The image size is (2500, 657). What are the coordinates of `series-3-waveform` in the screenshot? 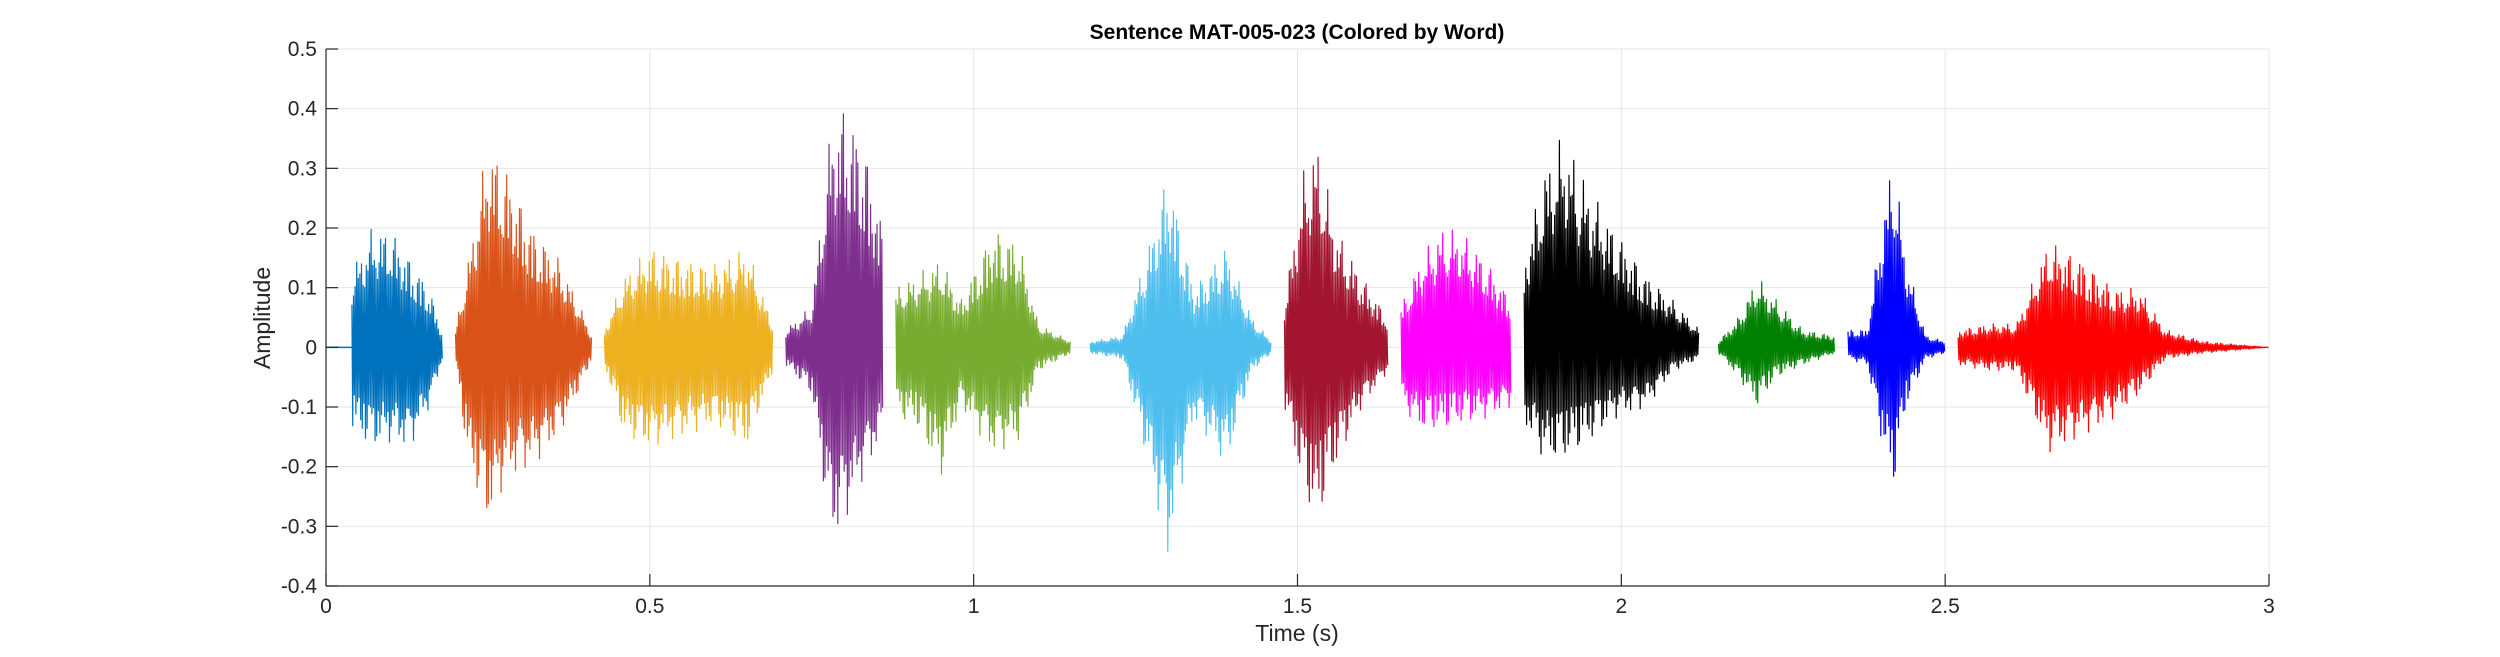 It's located at (688, 348).